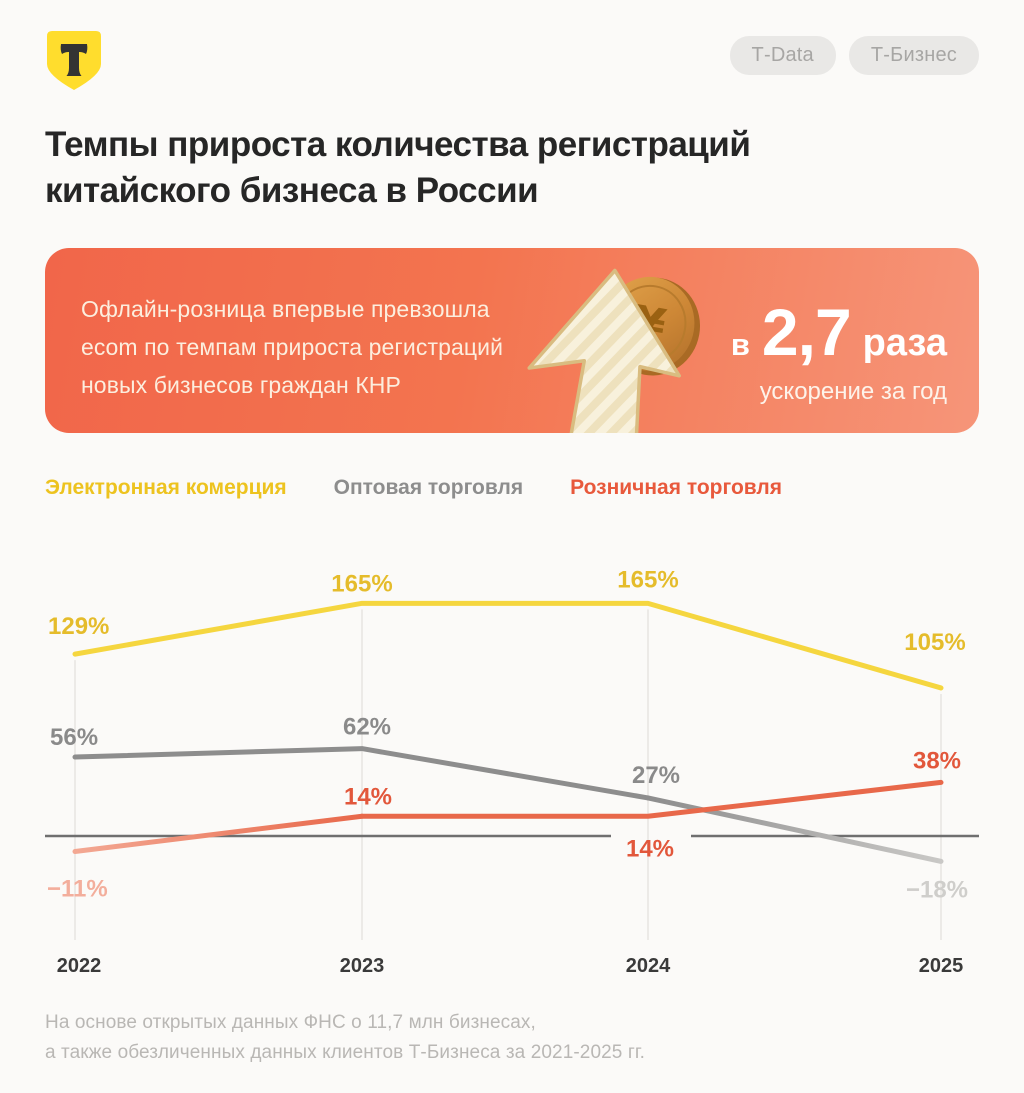  Describe the element at coordinates (913, 55) in the screenshot. I see `badge-t-business: Т-Бизнес` at that location.